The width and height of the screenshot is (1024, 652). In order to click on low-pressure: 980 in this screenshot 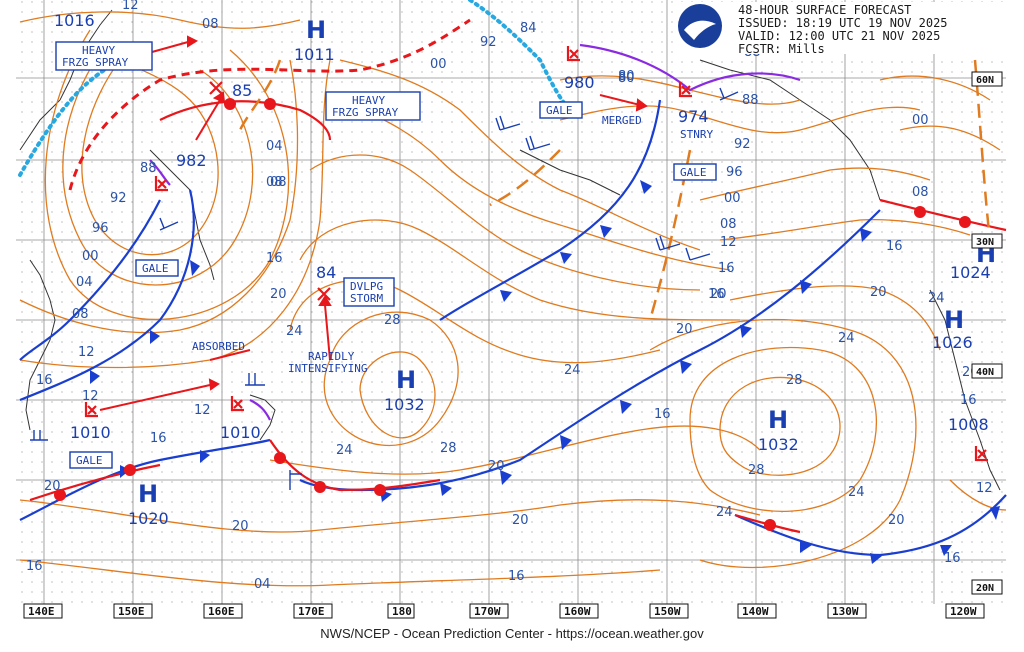, I will do `click(579, 82)`.